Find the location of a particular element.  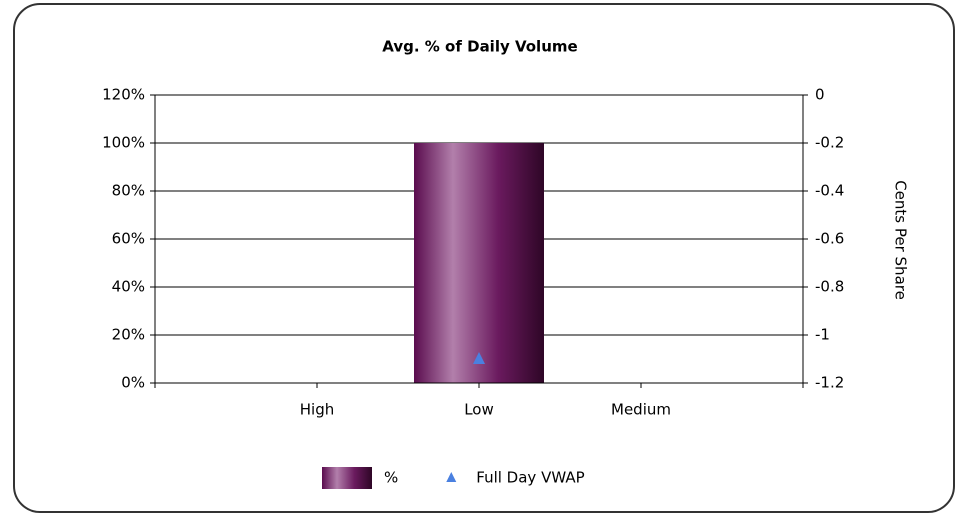

y2-tick-label: -0.2 is located at coordinates (829, 143).